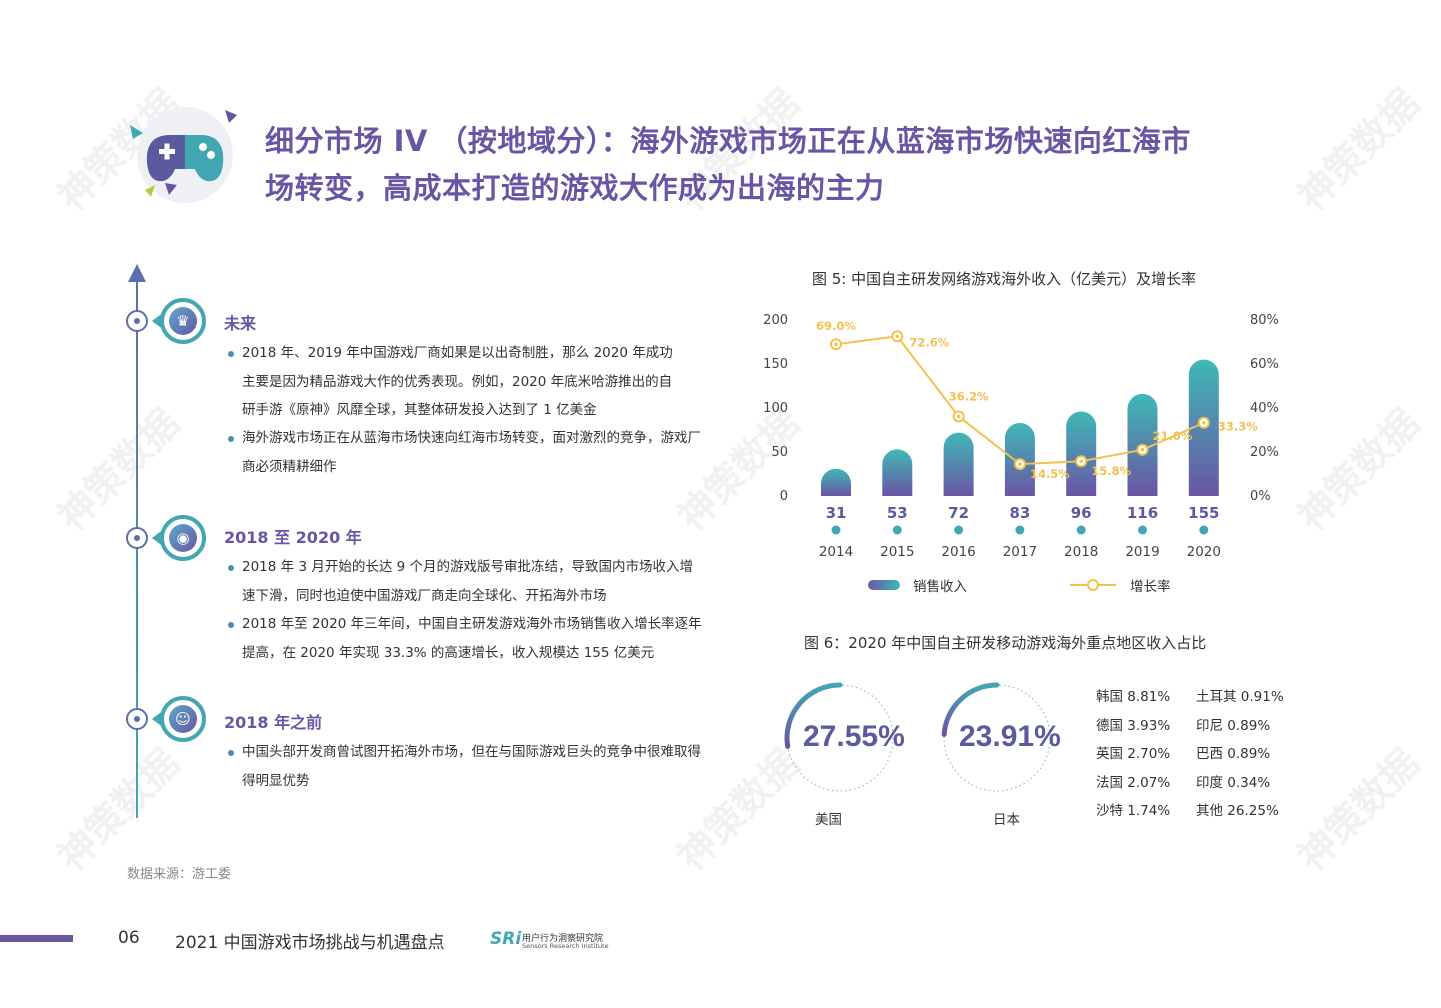  Describe the element at coordinates (1081, 552) in the screenshot. I see `x-tick-label: 2018` at that location.